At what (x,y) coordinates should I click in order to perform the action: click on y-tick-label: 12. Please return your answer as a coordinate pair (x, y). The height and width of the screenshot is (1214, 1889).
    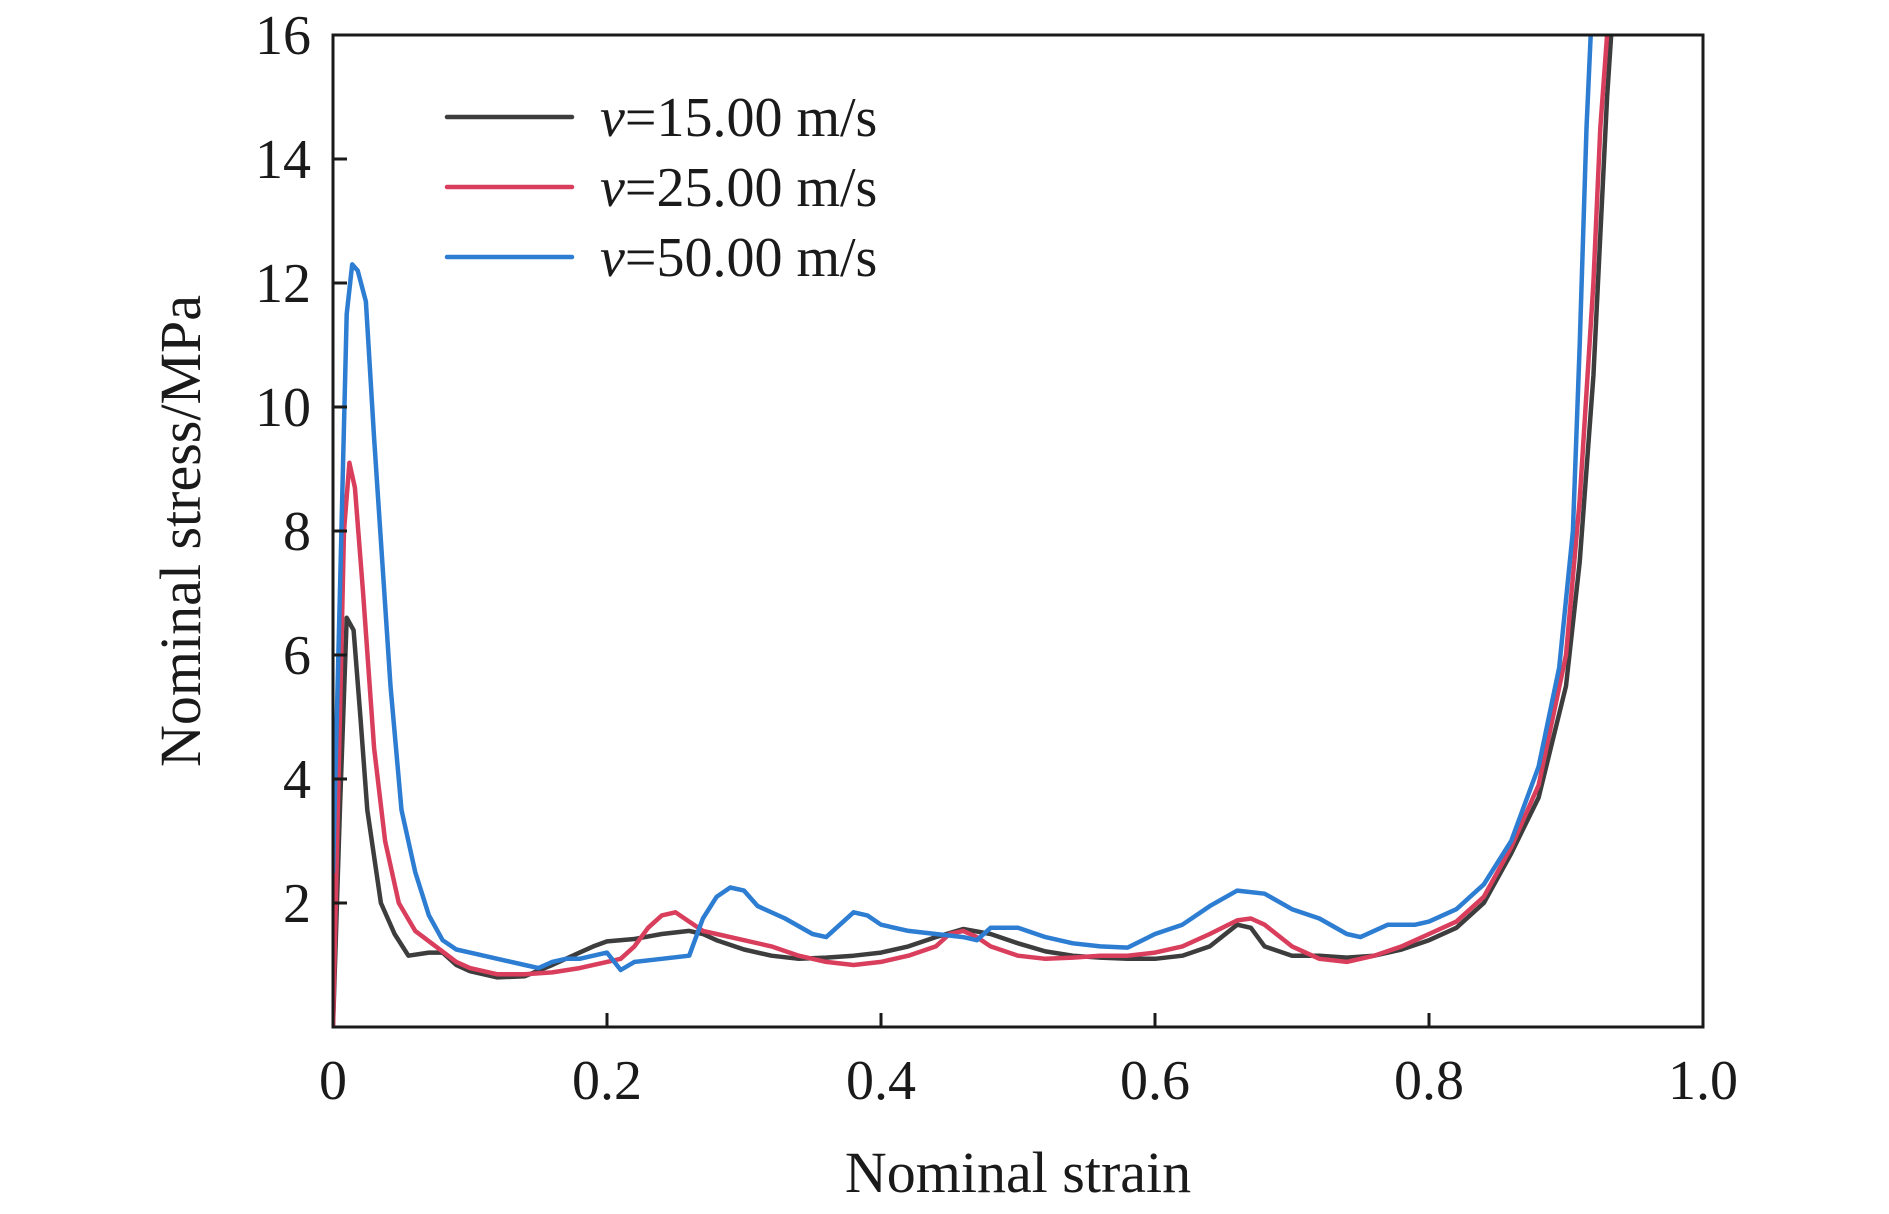
    Looking at the image, I should click on (283, 284).